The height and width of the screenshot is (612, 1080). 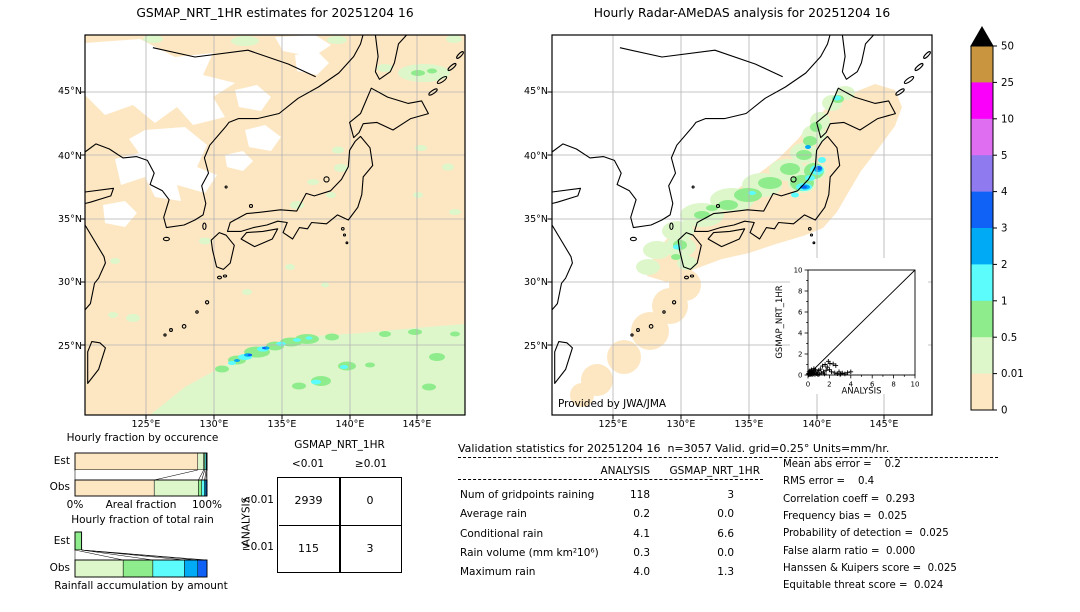 What do you see at coordinates (625, 471) in the screenshot?
I see `validation-col-analysis: ANALYSIS` at bounding box center [625, 471].